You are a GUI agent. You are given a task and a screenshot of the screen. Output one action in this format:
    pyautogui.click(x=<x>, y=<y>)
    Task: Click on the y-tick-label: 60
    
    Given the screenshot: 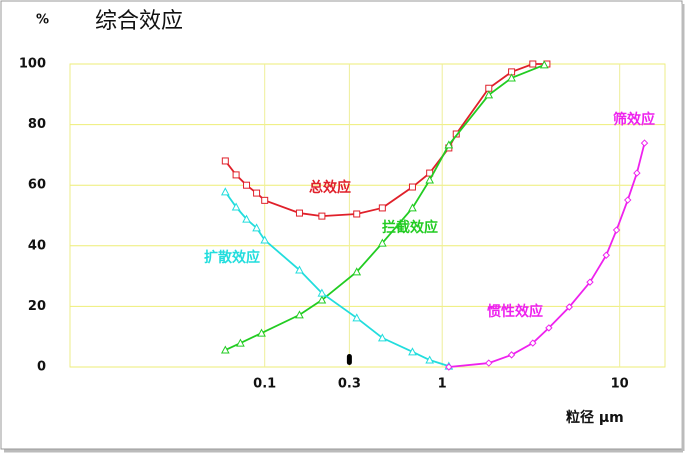 What is the action you would take?
    pyautogui.click(x=37, y=185)
    